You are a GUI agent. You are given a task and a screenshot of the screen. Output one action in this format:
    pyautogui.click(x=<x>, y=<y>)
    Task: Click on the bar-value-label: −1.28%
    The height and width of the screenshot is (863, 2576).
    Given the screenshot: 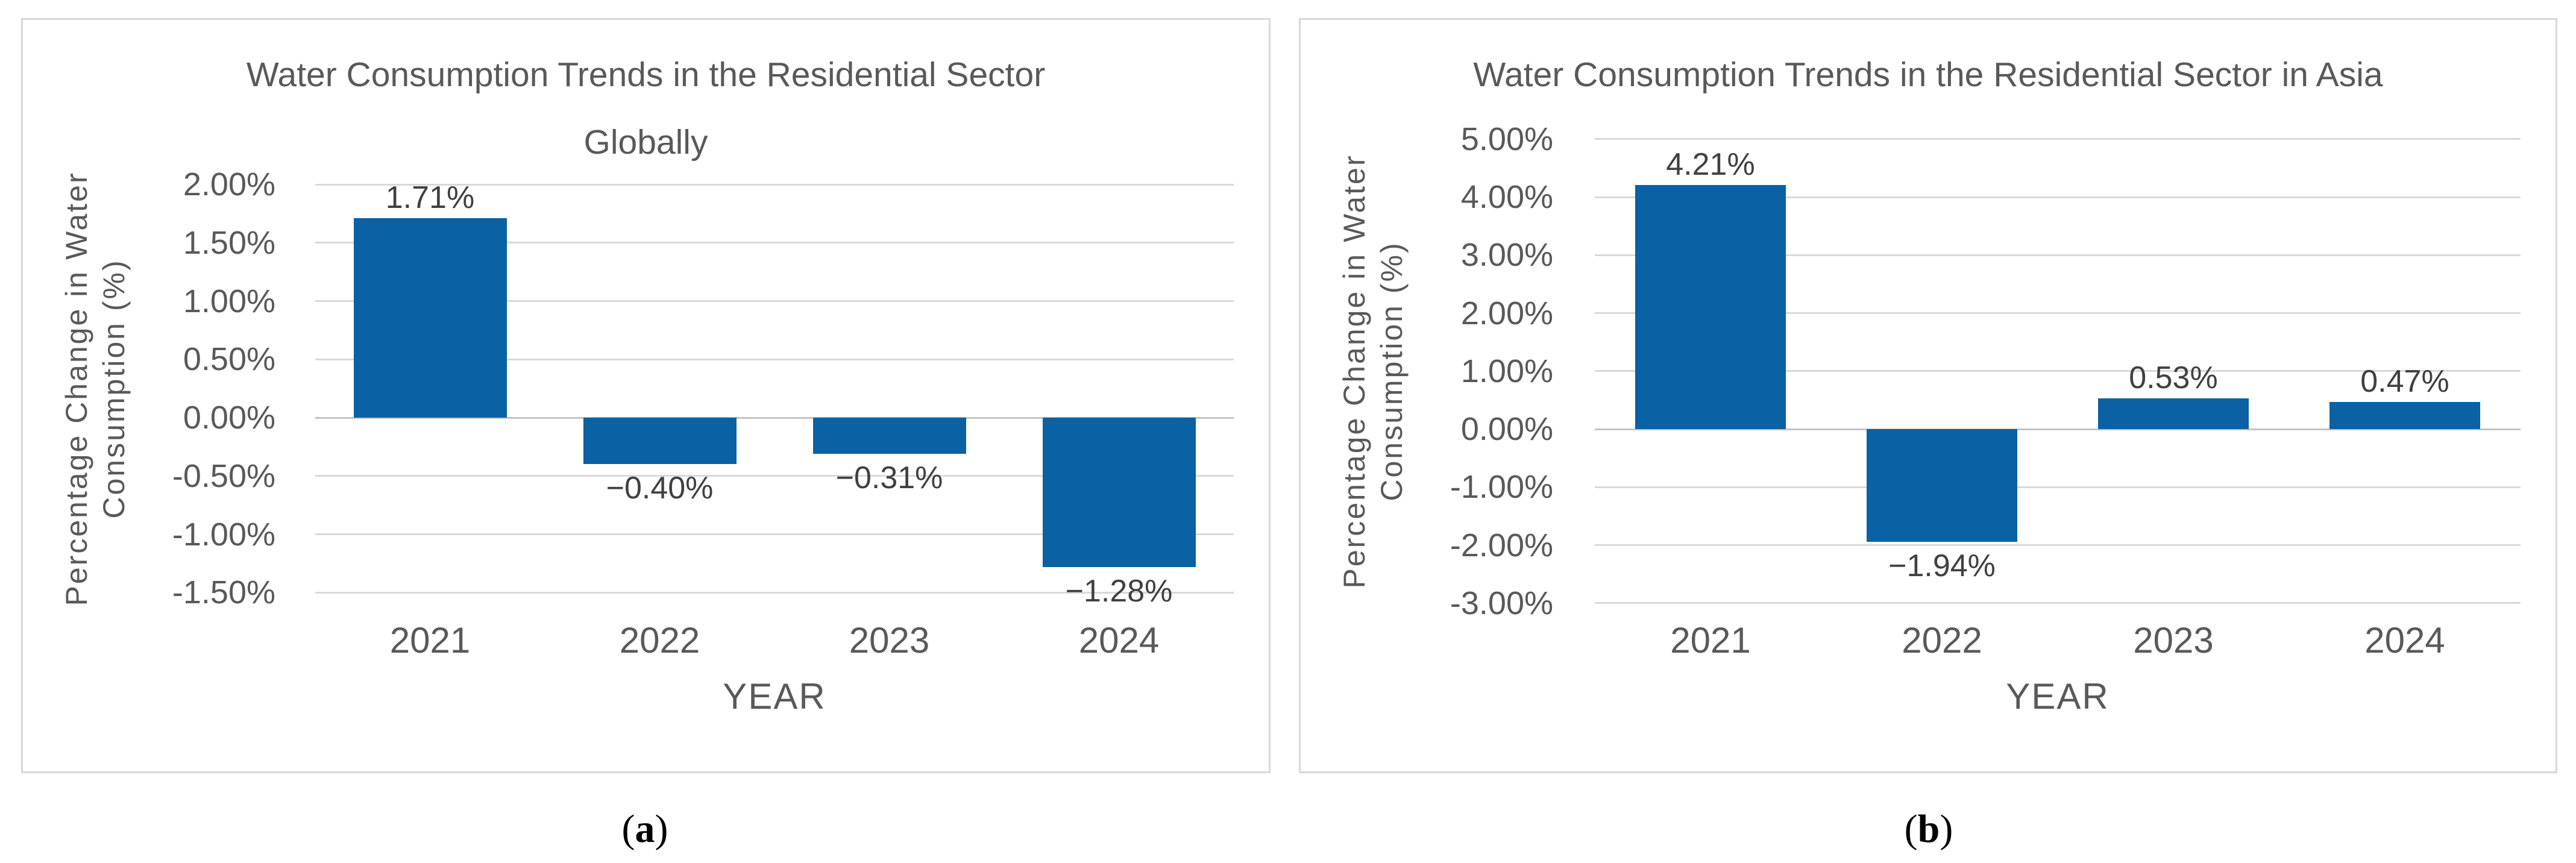 What is the action you would take?
    pyautogui.click(x=1119, y=591)
    